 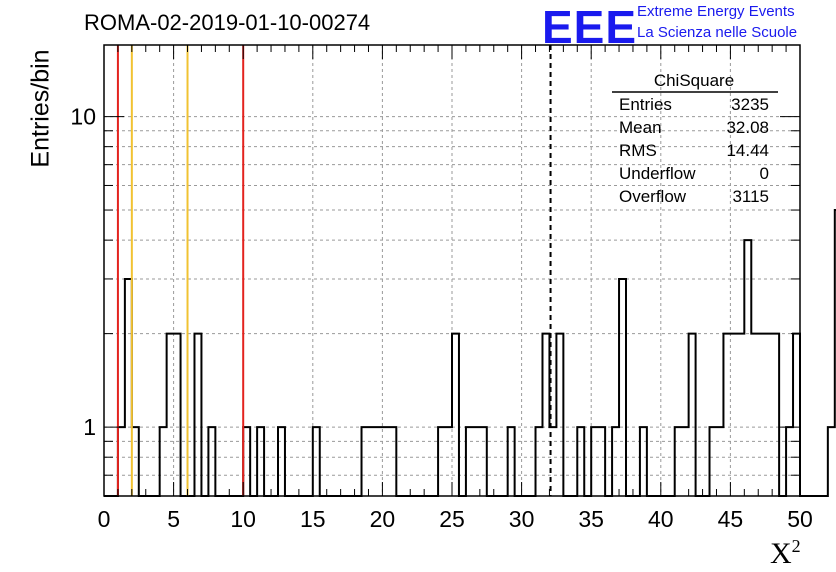 I want to click on y-tick-label: 10, so click(x=83, y=117).